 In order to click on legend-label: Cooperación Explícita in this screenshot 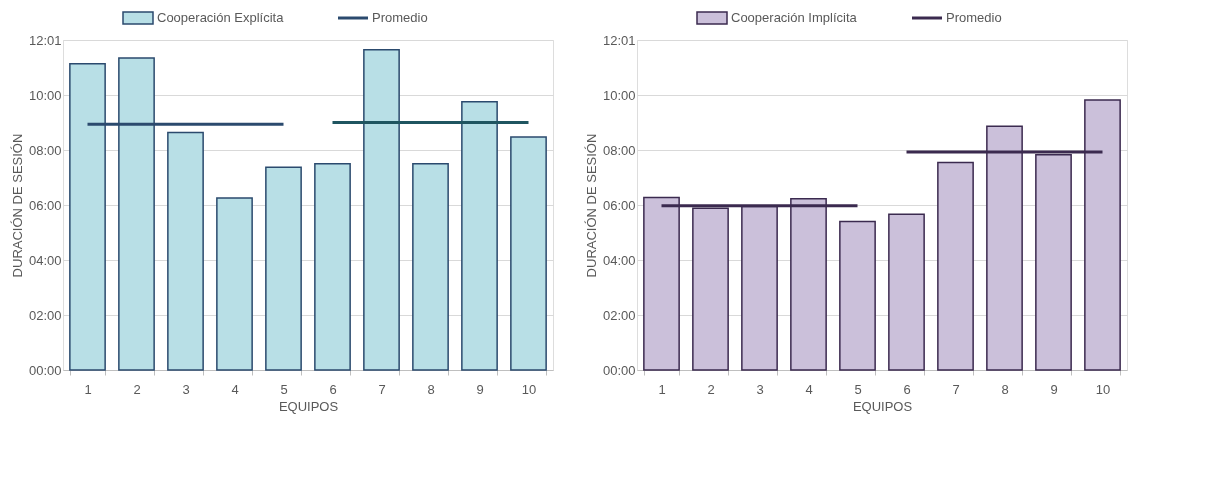, I will do `click(221, 17)`.